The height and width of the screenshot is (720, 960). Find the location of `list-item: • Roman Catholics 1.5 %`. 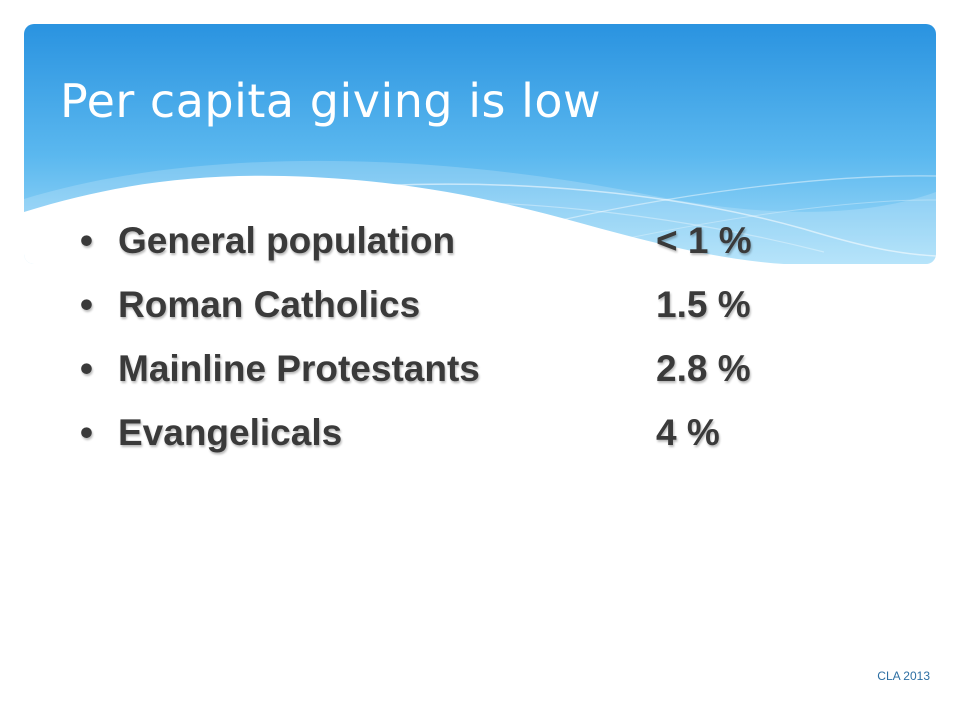

list-item: • Roman Catholics 1.5 % is located at coordinates (460, 310).